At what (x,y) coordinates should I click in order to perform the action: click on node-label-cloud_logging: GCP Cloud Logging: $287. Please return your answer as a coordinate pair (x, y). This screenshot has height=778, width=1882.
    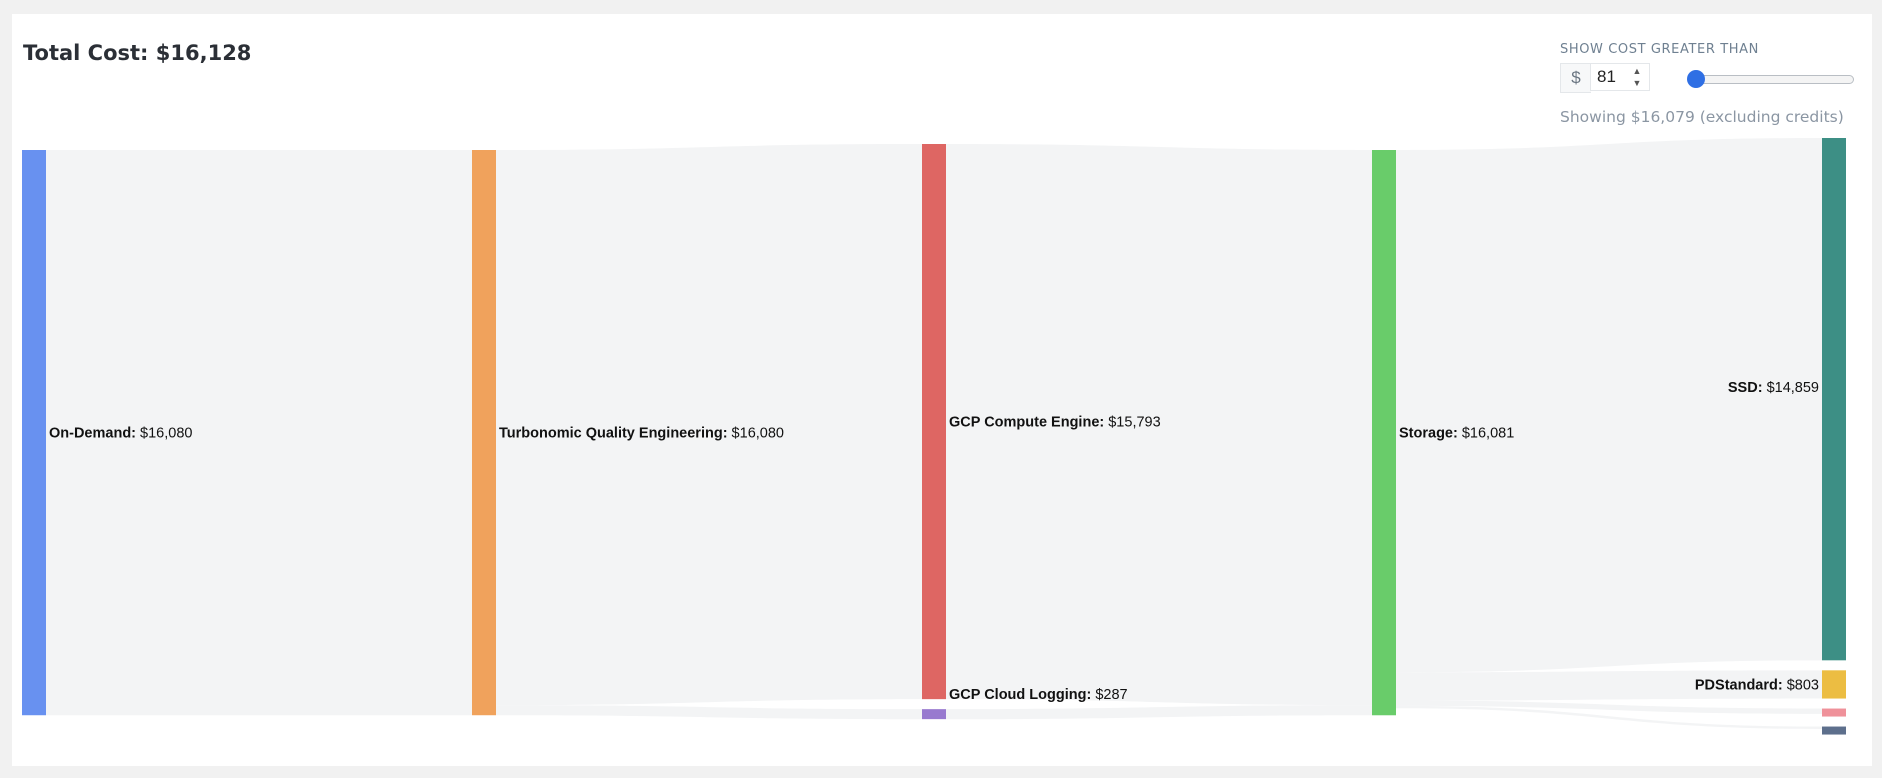
    Looking at the image, I should click on (1038, 695).